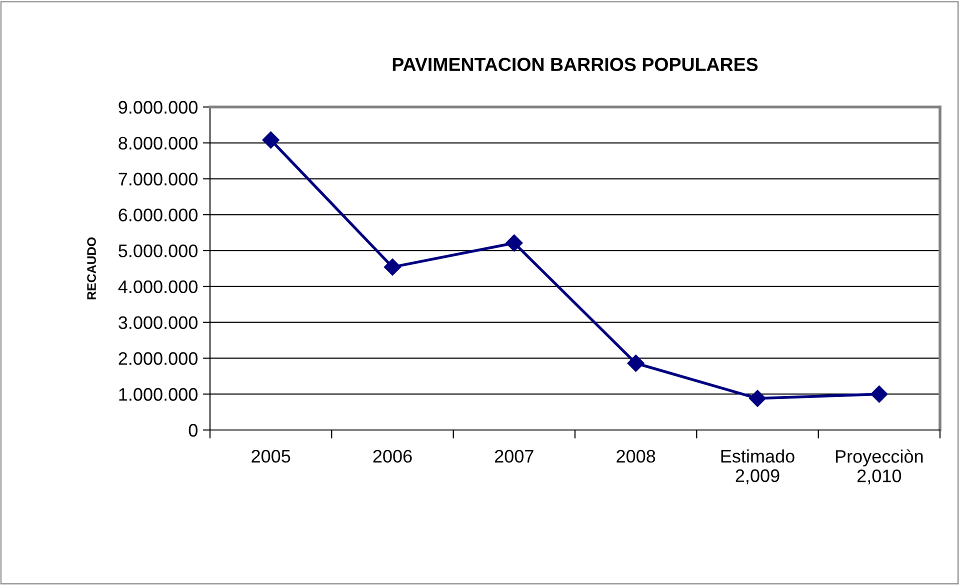 This screenshot has width=960, height=585. I want to click on y-tick-label: 4.000.000, so click(158, 287).